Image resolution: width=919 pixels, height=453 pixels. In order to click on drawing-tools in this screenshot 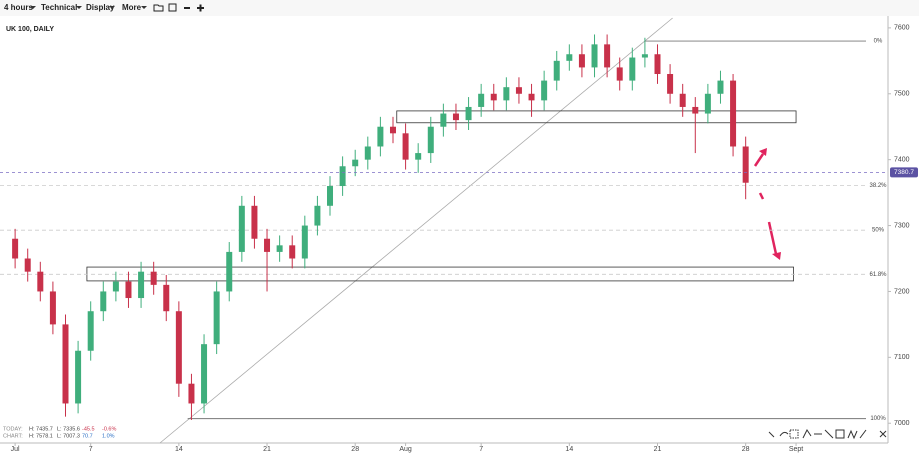, I will do `click(827, 434)`.